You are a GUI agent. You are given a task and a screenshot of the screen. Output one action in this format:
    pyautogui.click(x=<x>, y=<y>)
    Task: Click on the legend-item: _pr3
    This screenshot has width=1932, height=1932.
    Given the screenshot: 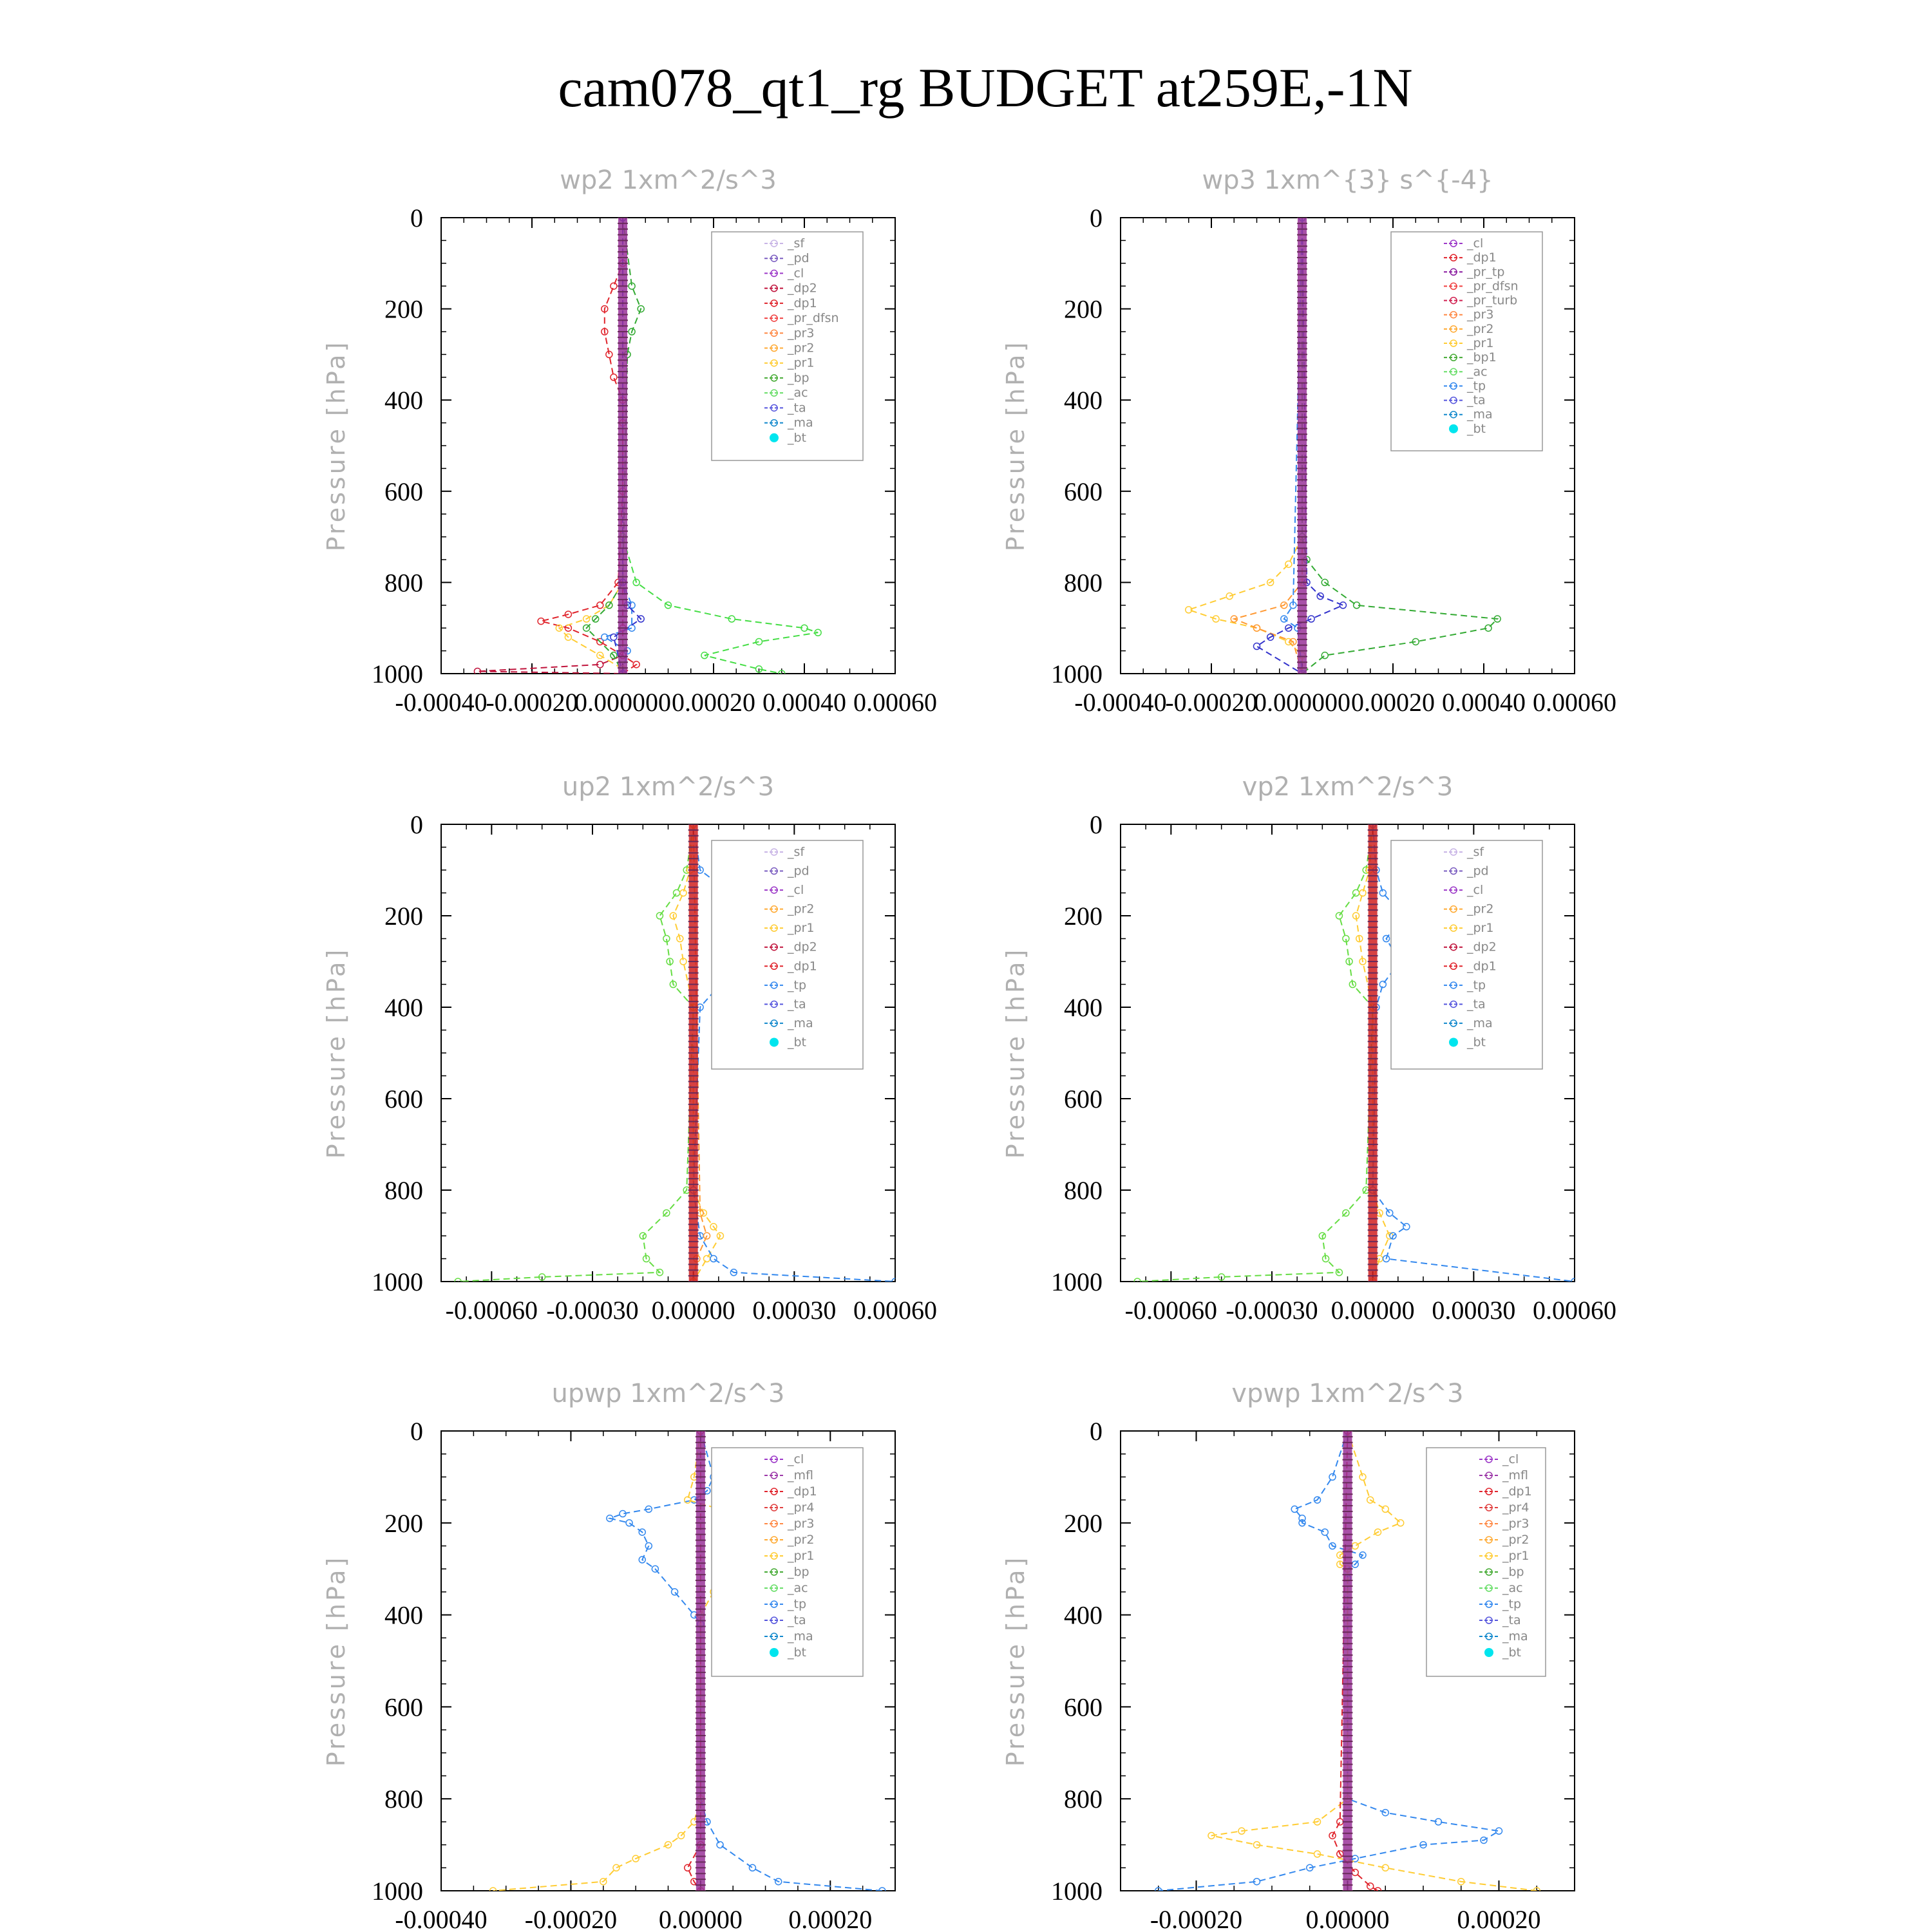 What is the action you would take?
    pyautogui.click(x=789, y=1524)
    